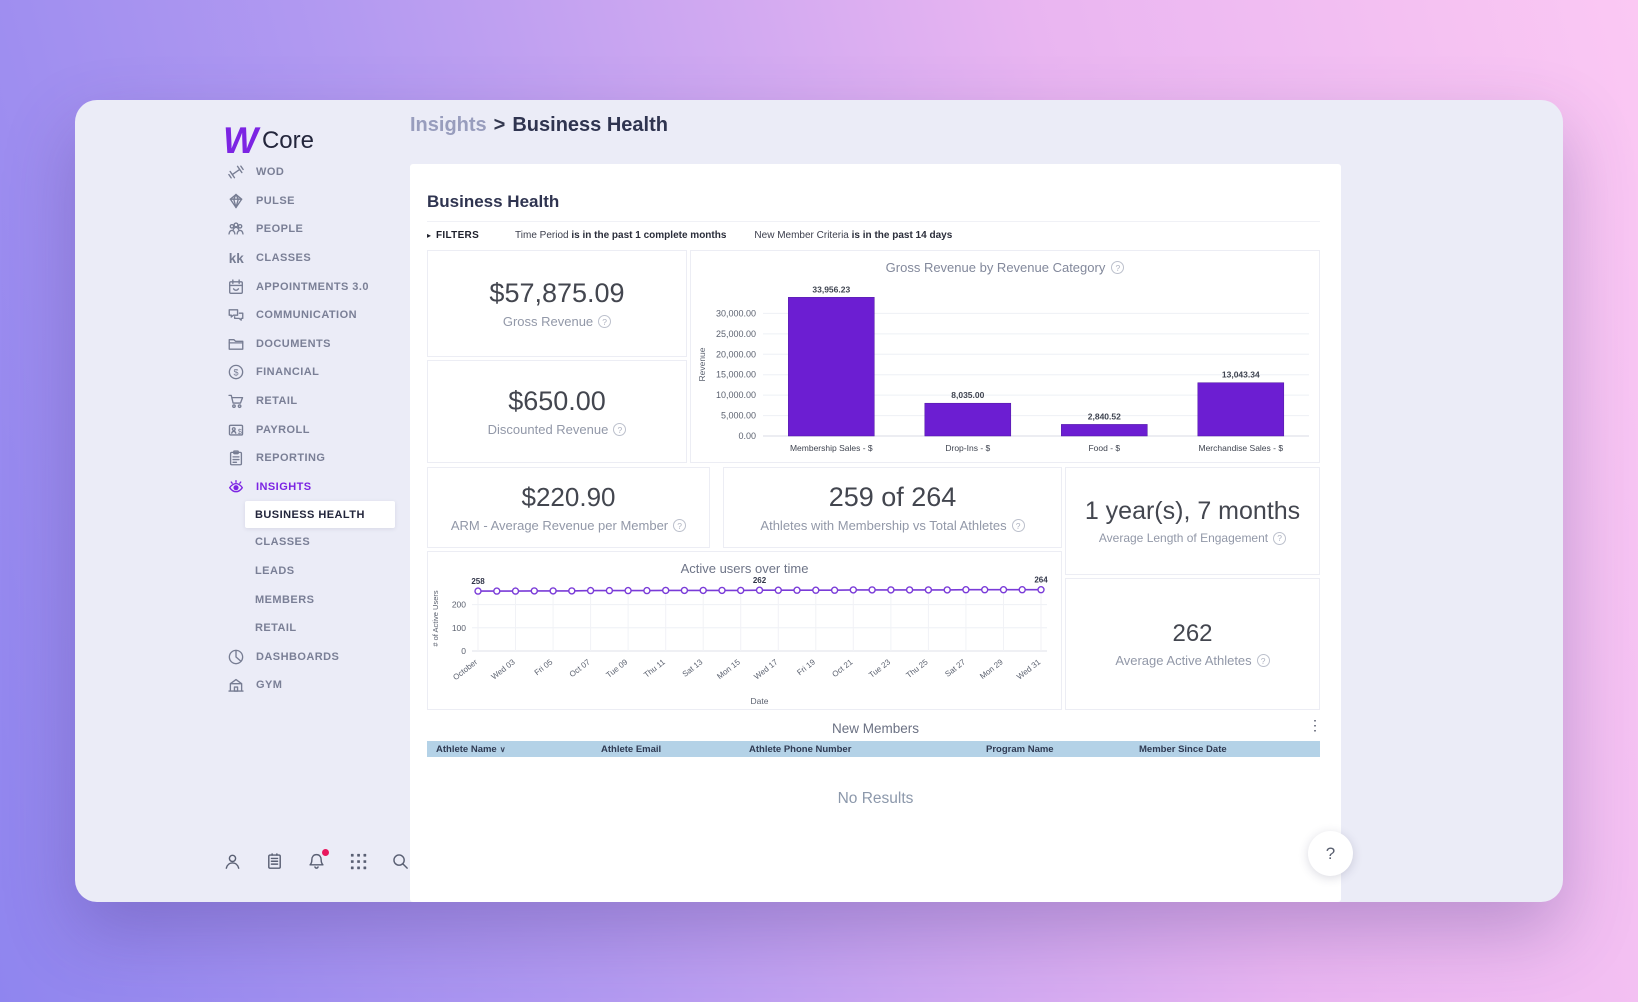  I want to click on page-title: Business Health, so click(493, 201).